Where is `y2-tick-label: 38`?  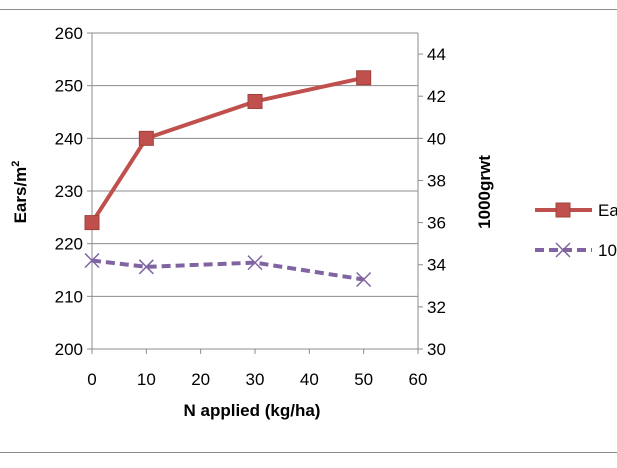
y2-tick-label: 38 is located at coordinates (436, 180).